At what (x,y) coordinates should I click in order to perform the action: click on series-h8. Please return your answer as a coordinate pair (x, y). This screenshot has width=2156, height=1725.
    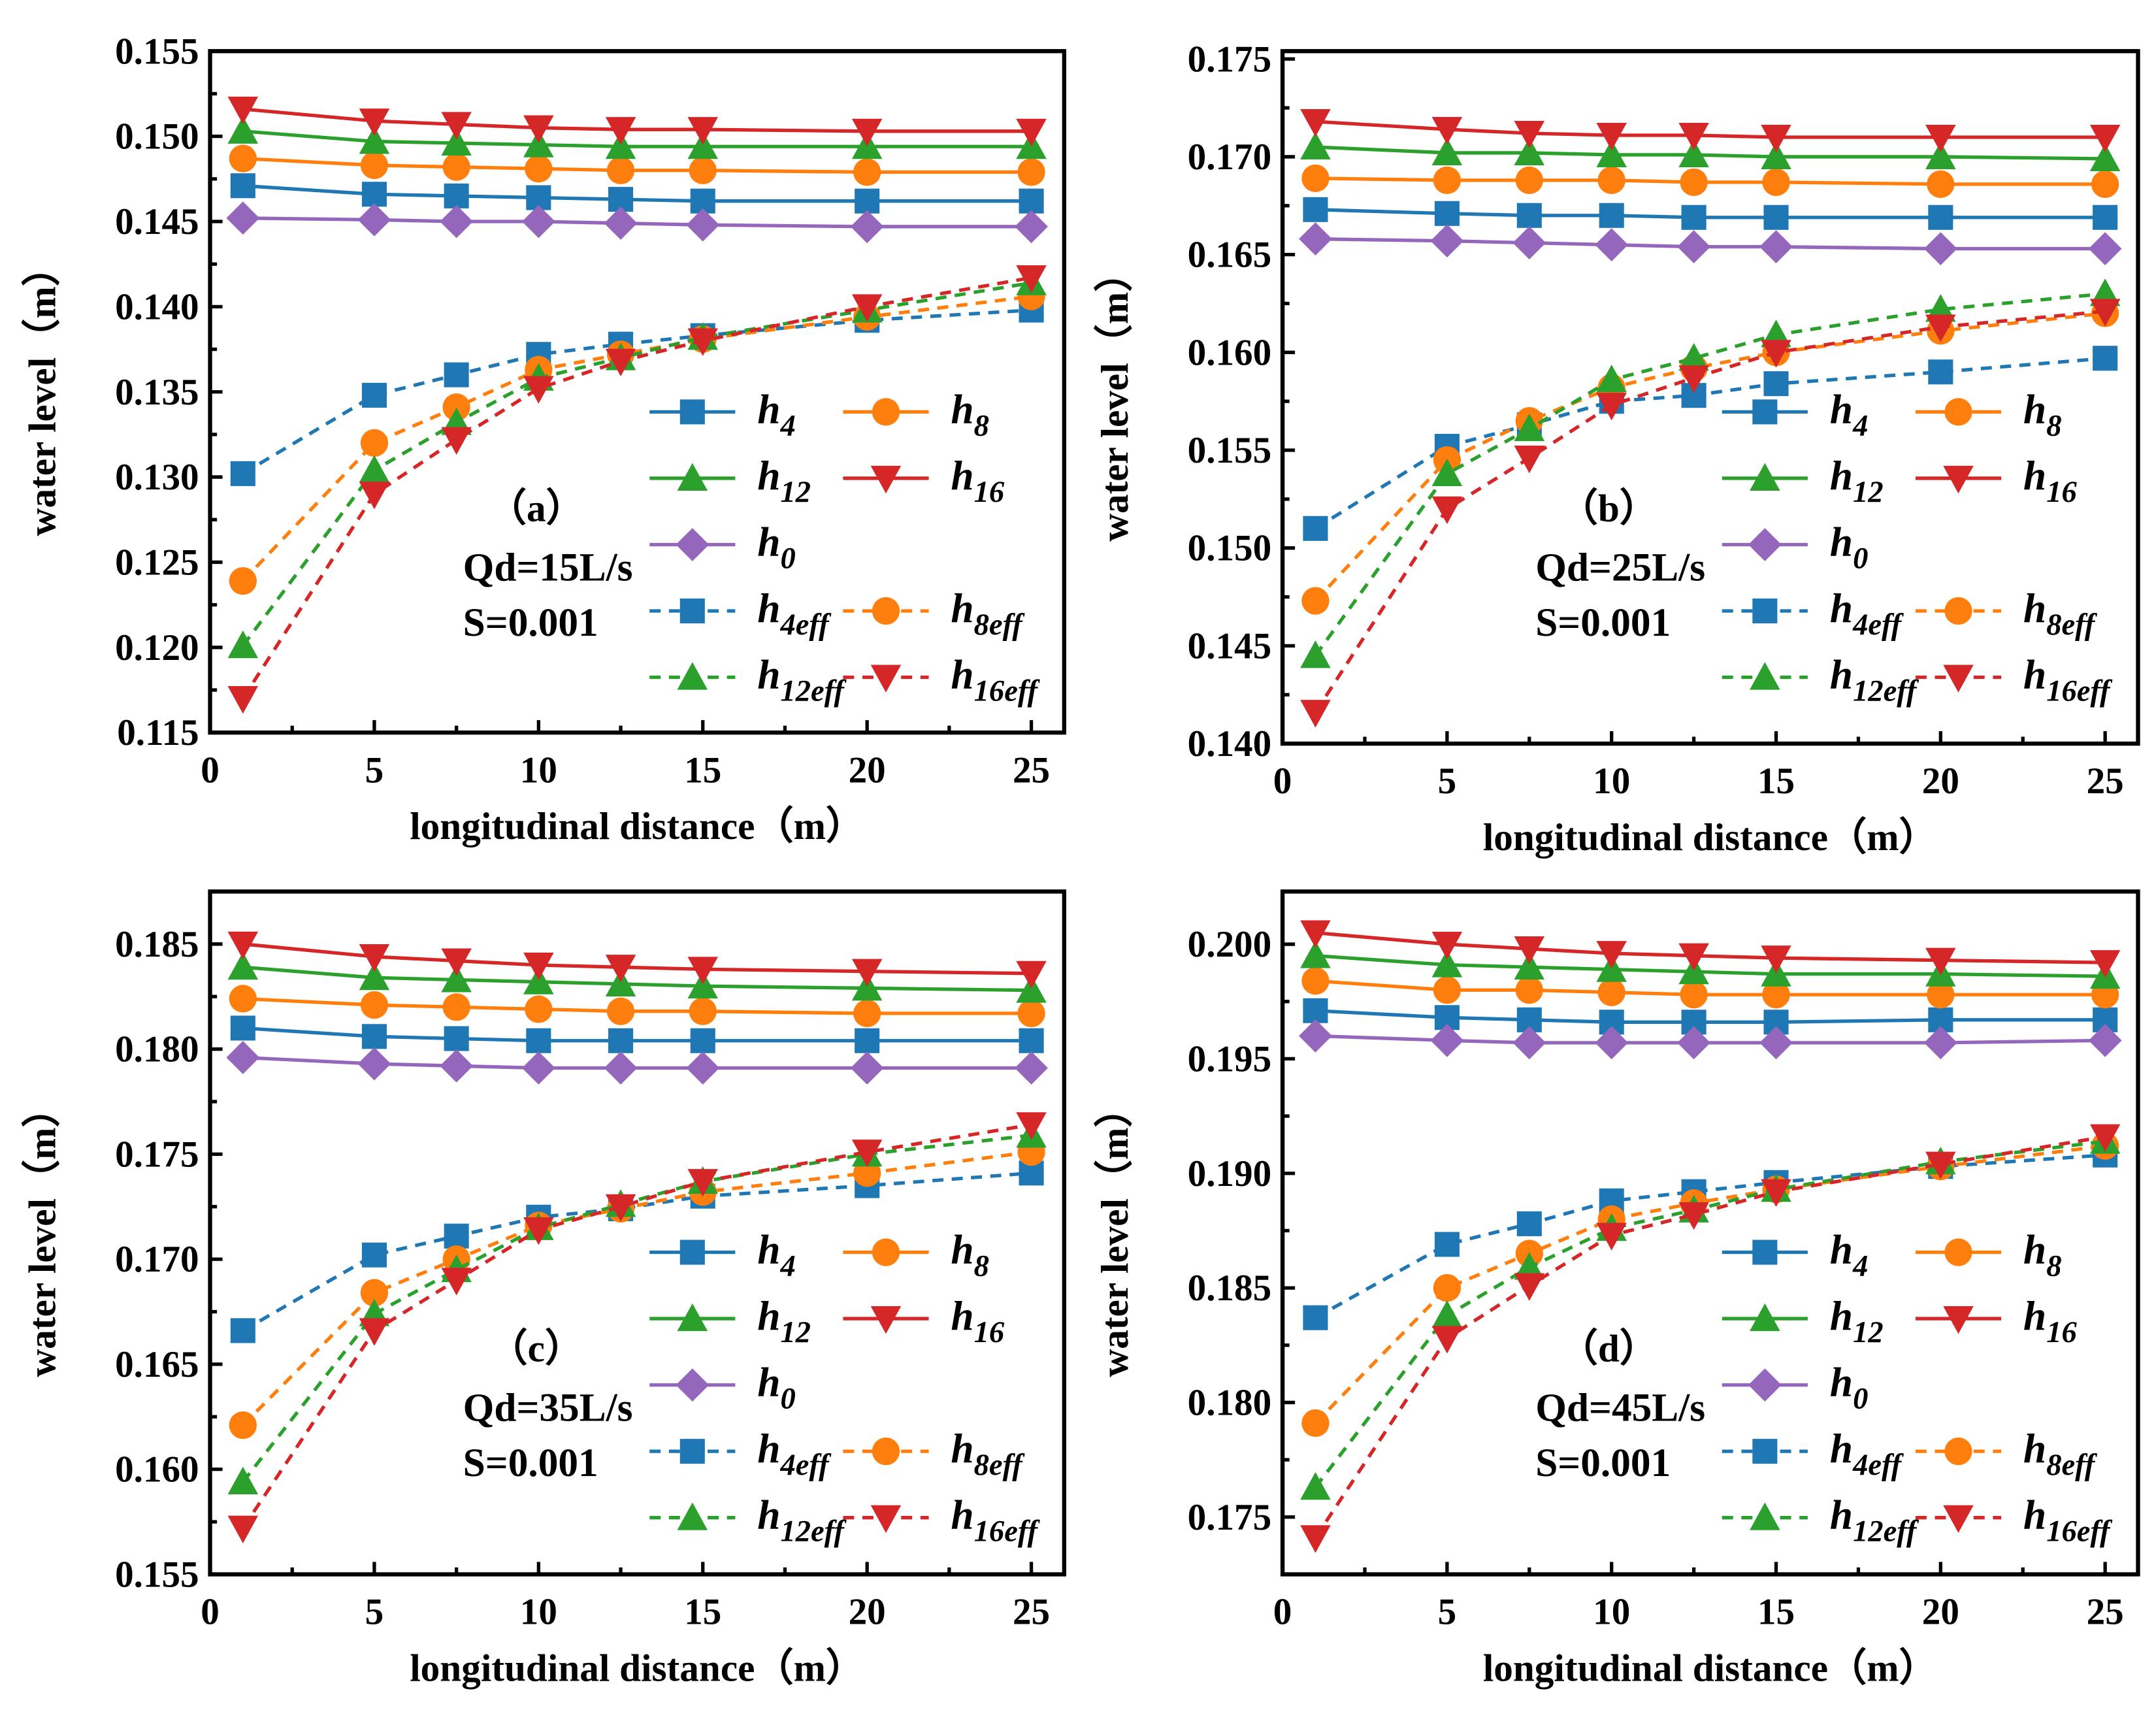
    Looking at the image, I should click on (1710, 182).